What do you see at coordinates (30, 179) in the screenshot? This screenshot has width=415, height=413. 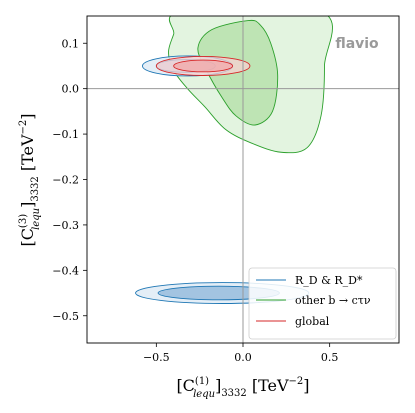 I see `y-axis-title: [C(3) lequ]3332 [TeV−2]` at bounding box center [30, 179].